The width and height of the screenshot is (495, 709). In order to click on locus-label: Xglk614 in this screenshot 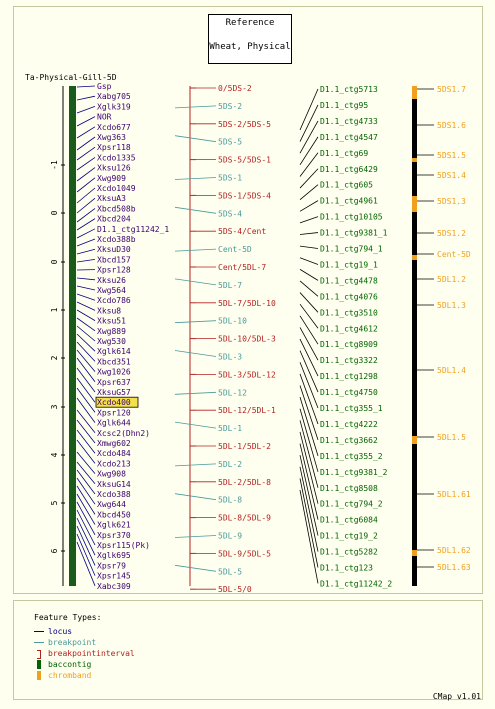, I will do `click(114, 351)`.